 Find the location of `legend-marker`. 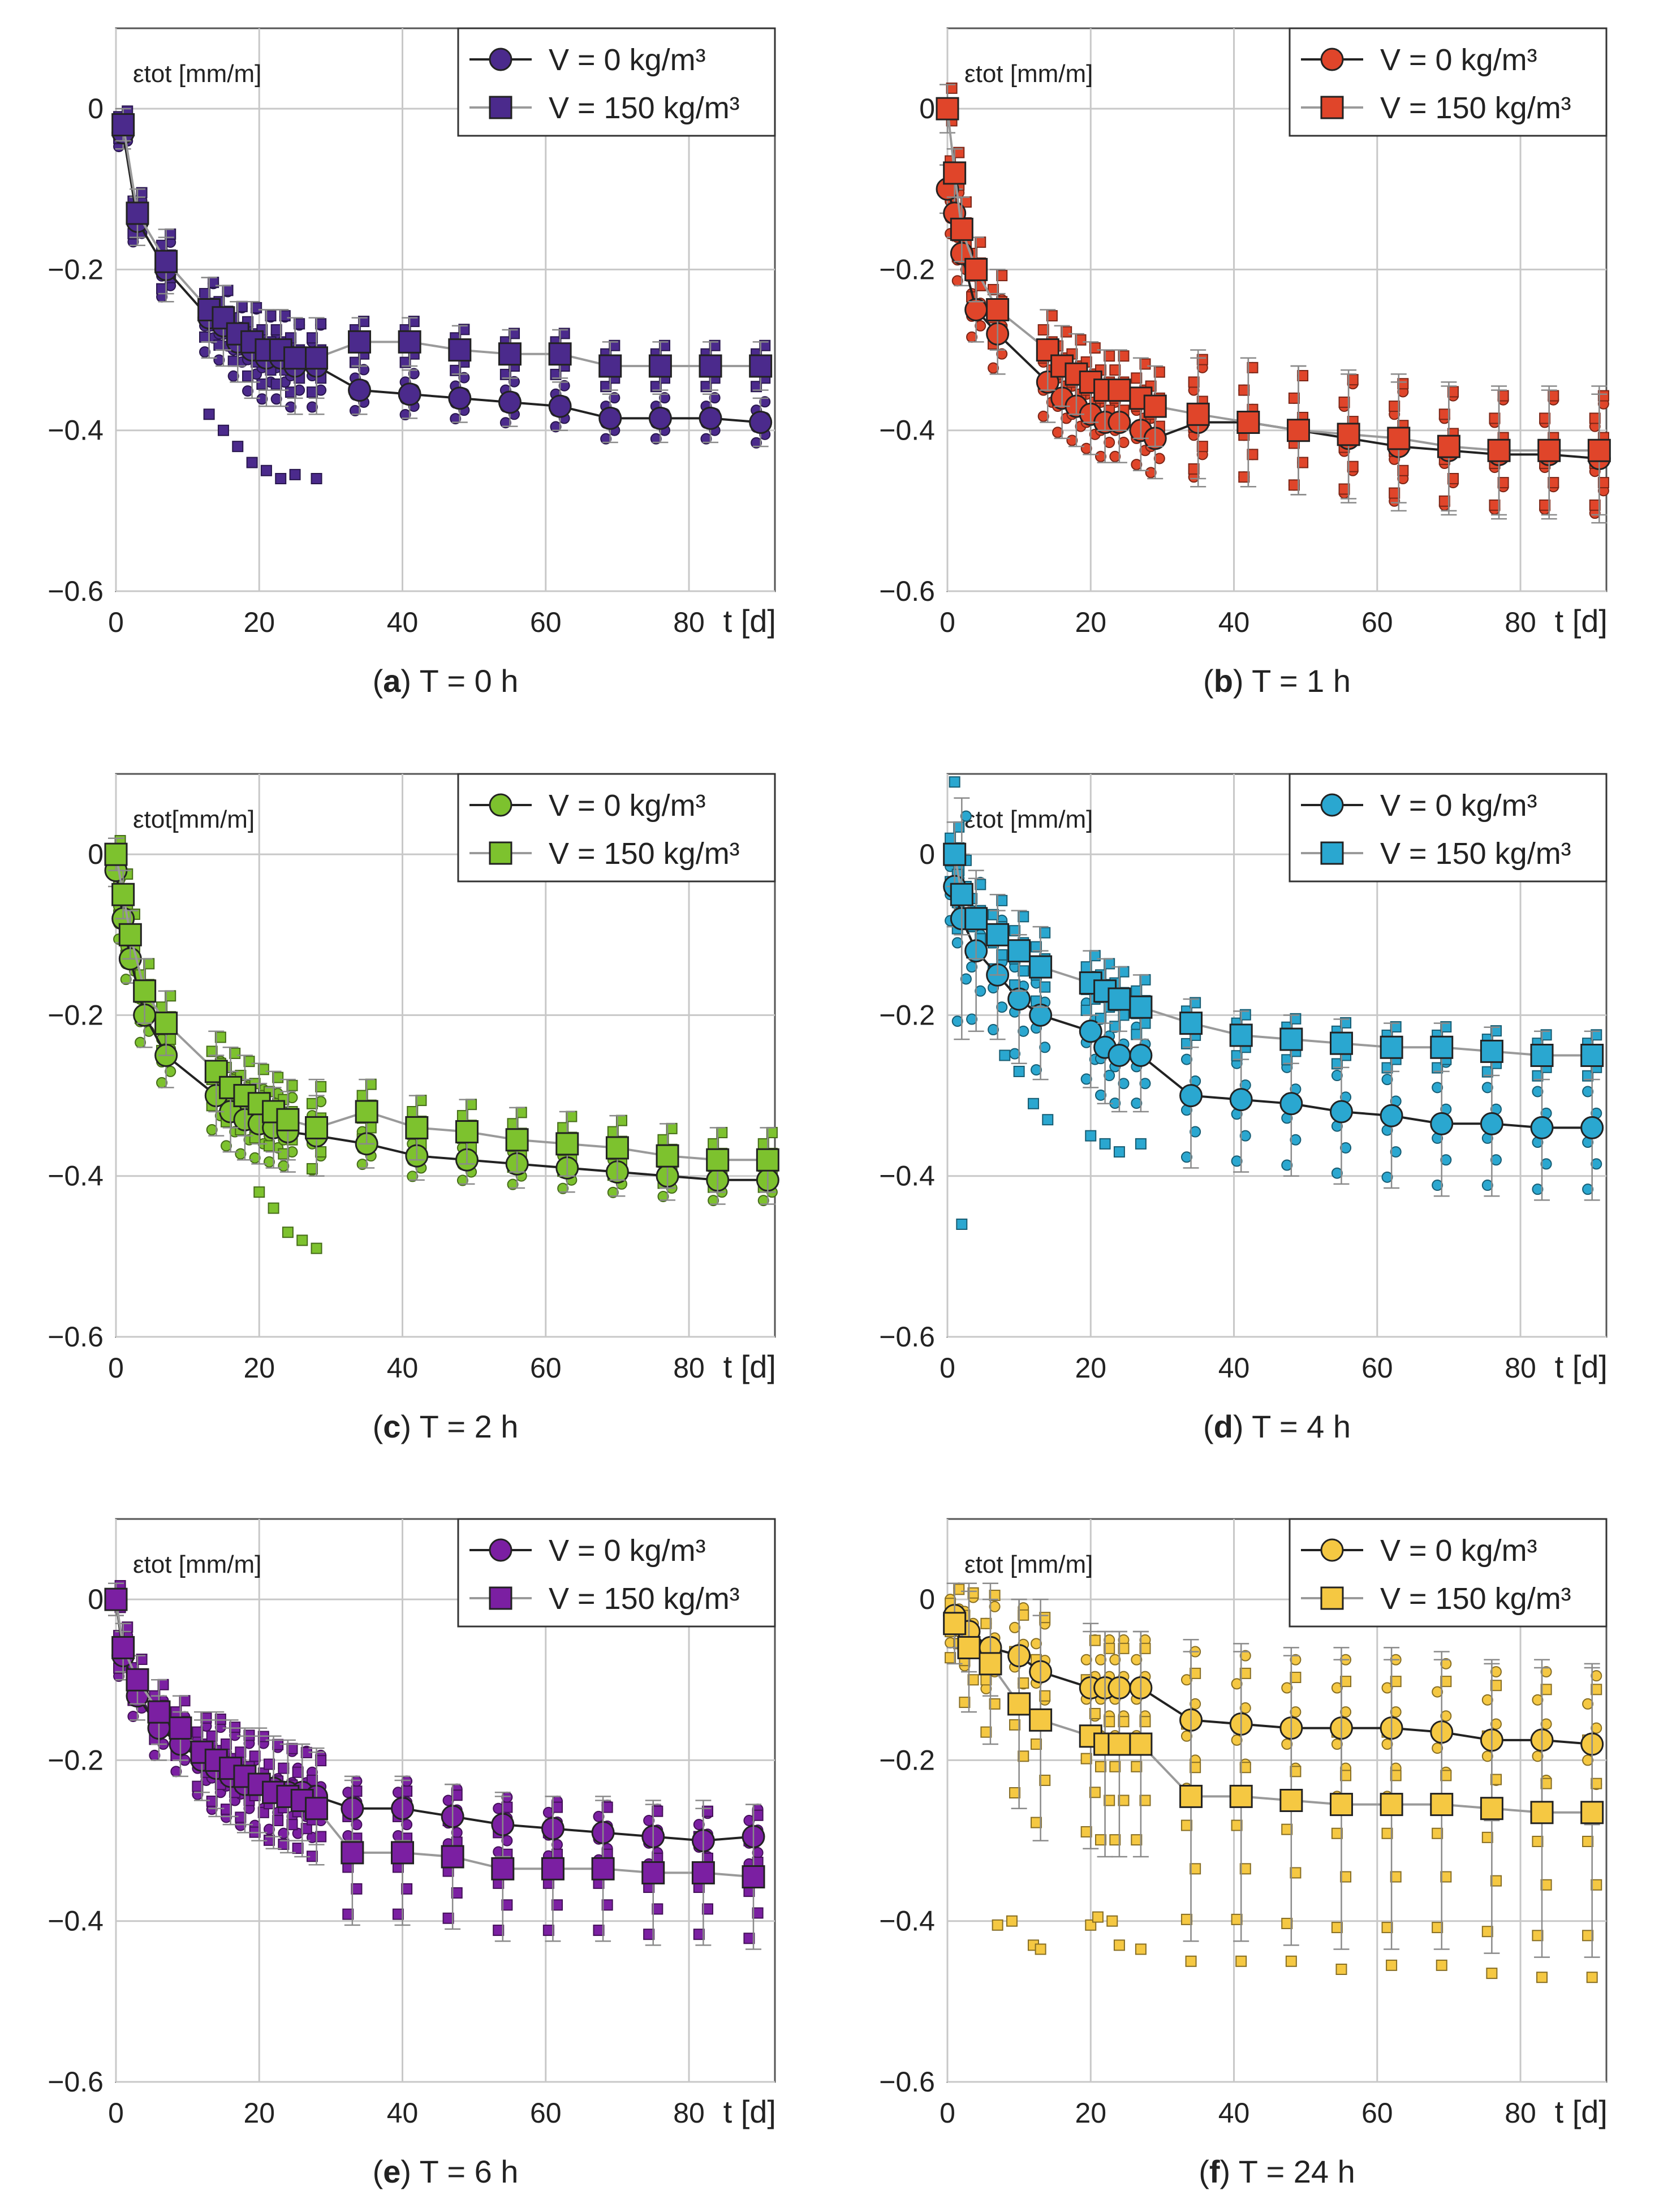

legend-marker is located at coordinates (1332, 805).